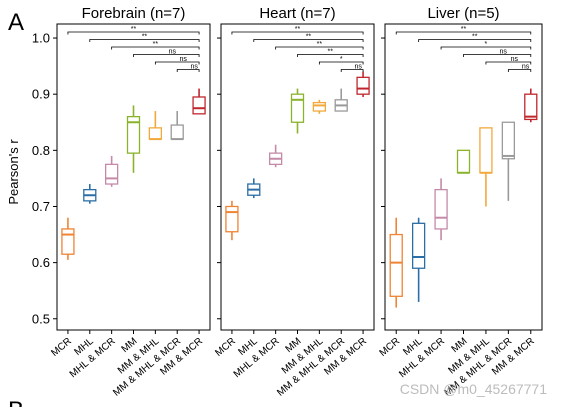 This screenshot has width=561, height=407. I want to click on panel-title: Liver (n=5), so click(463, 13).